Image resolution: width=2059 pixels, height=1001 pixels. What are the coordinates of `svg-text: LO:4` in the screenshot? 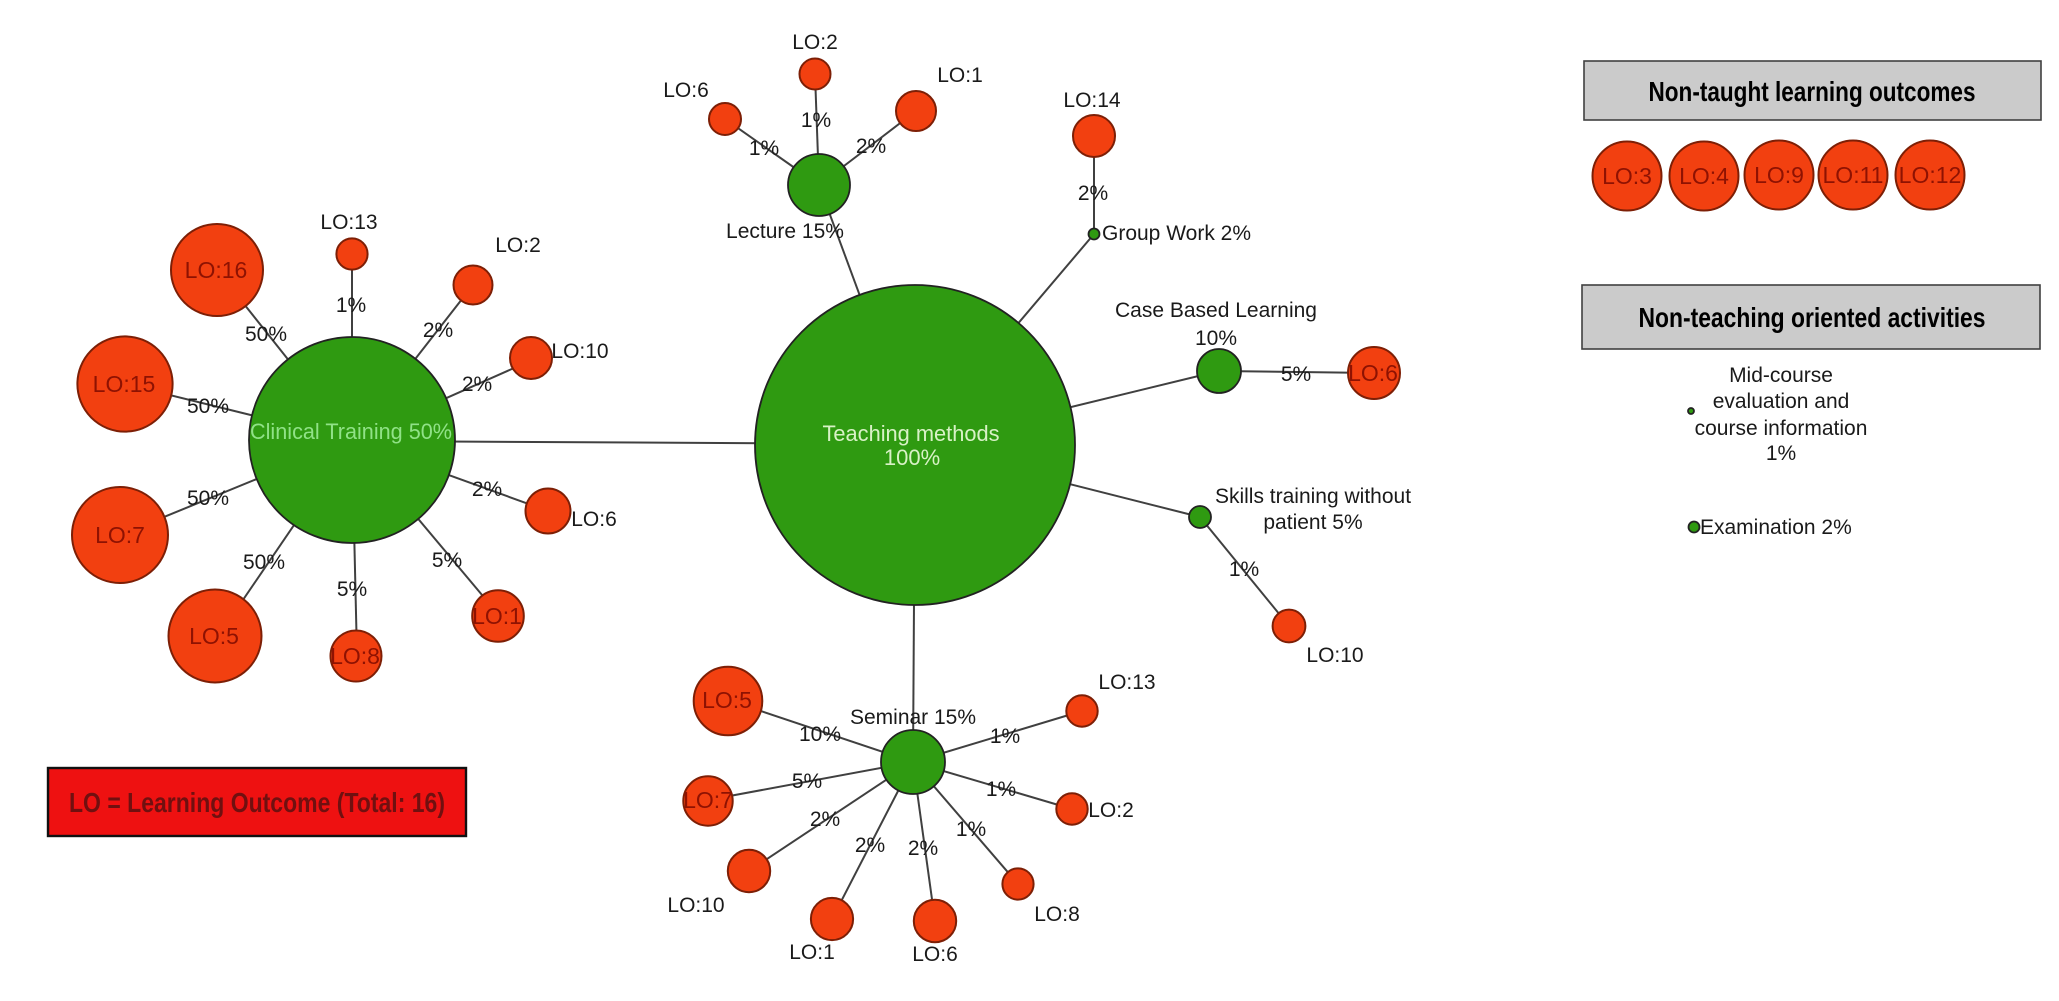 It's located at (1704, 176).